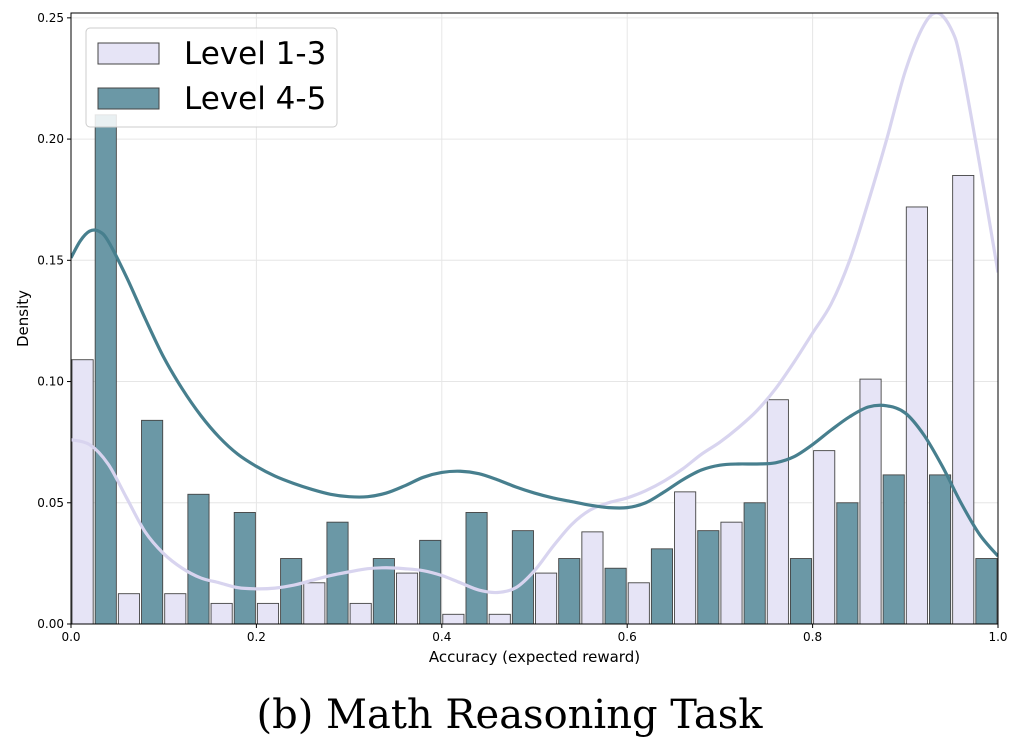 Image resolution: width=1019 pixels, height=752 pixels. What do you see at coordinates (256, 637) in the screenshot?
I see `x-tick-label: 0.2` at bounding box center [256, 637].